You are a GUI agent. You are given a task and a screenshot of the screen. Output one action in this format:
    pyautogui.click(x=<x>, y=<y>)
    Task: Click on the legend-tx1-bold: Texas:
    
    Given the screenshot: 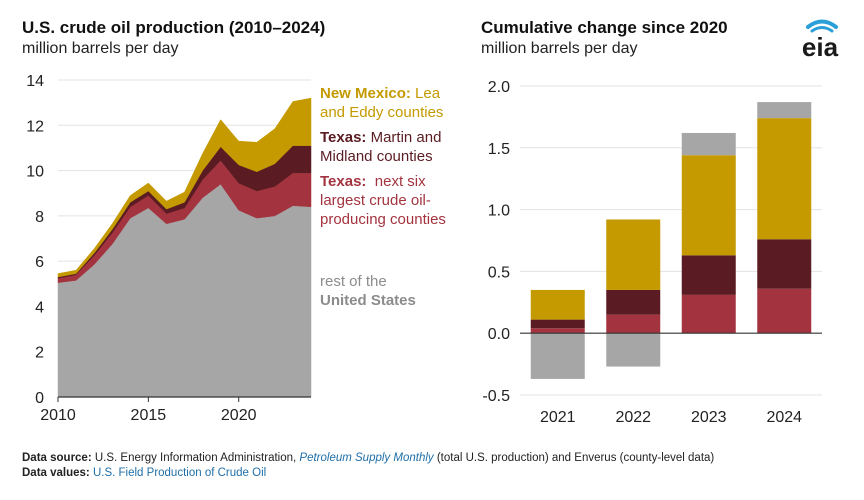 What is the action you would take?
    pyautogui.click(x=343, y=137)
    